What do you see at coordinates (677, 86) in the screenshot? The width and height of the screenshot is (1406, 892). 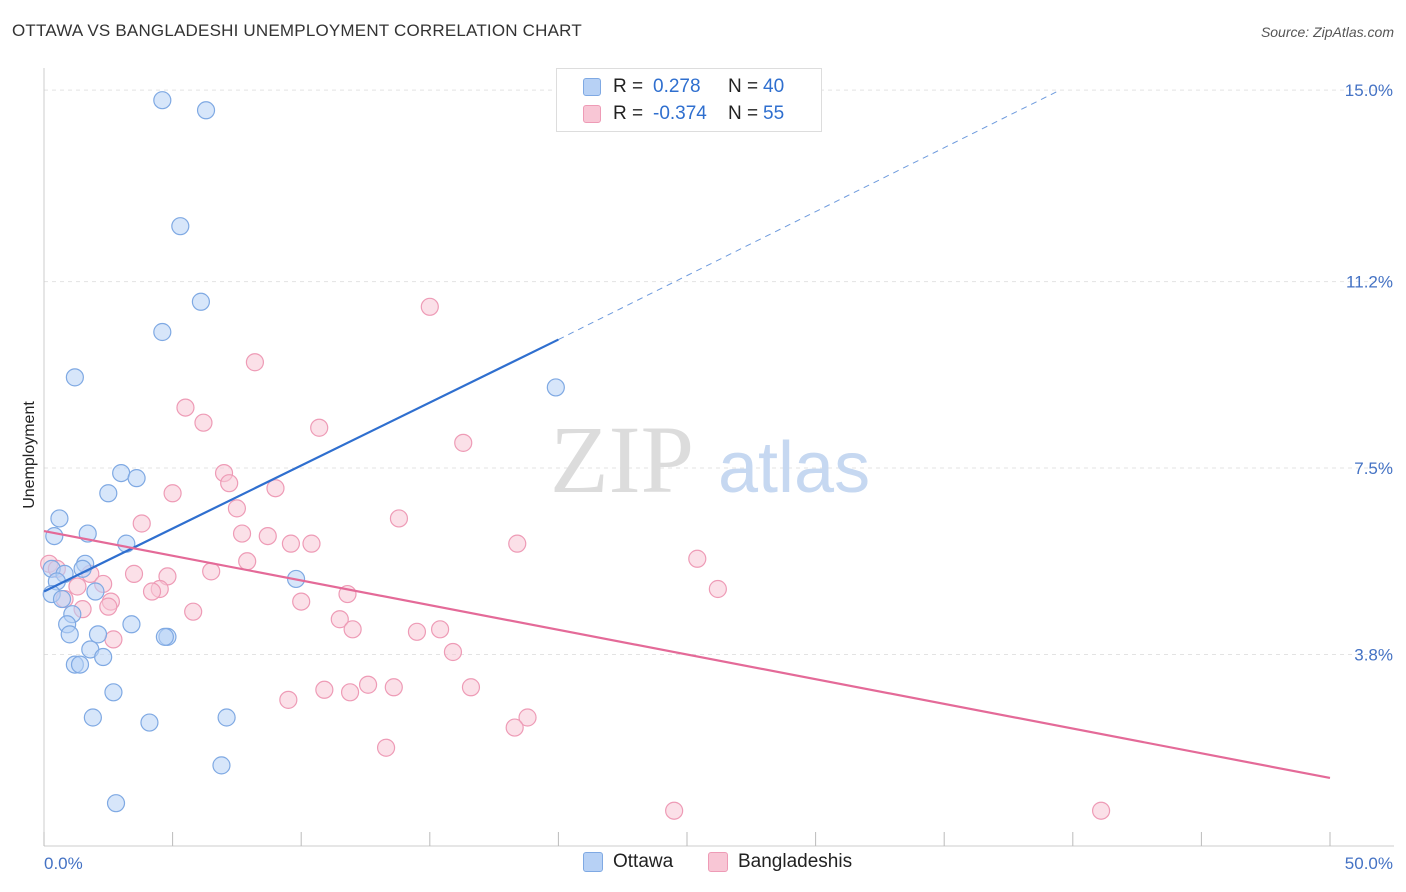 I see `legend-r-value: 0.278` at bounding box center [677, 86].